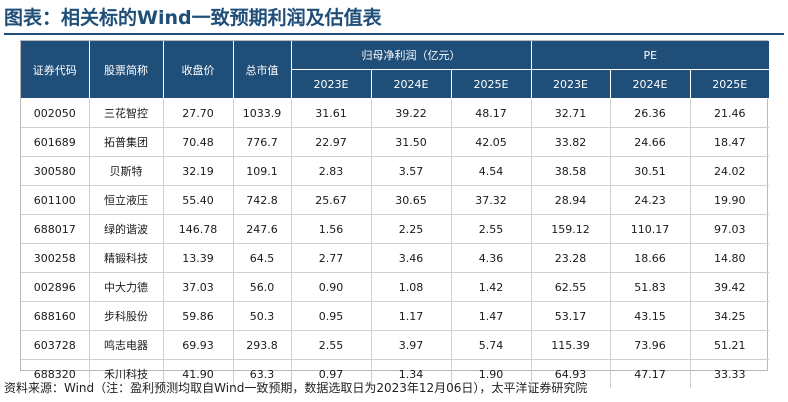 The image size is (788, 402). What do you see at coordinates (331, 142) in the screenshot?
I see `cell-profit-2023e: 22.97` at bounding box center [331, 142].